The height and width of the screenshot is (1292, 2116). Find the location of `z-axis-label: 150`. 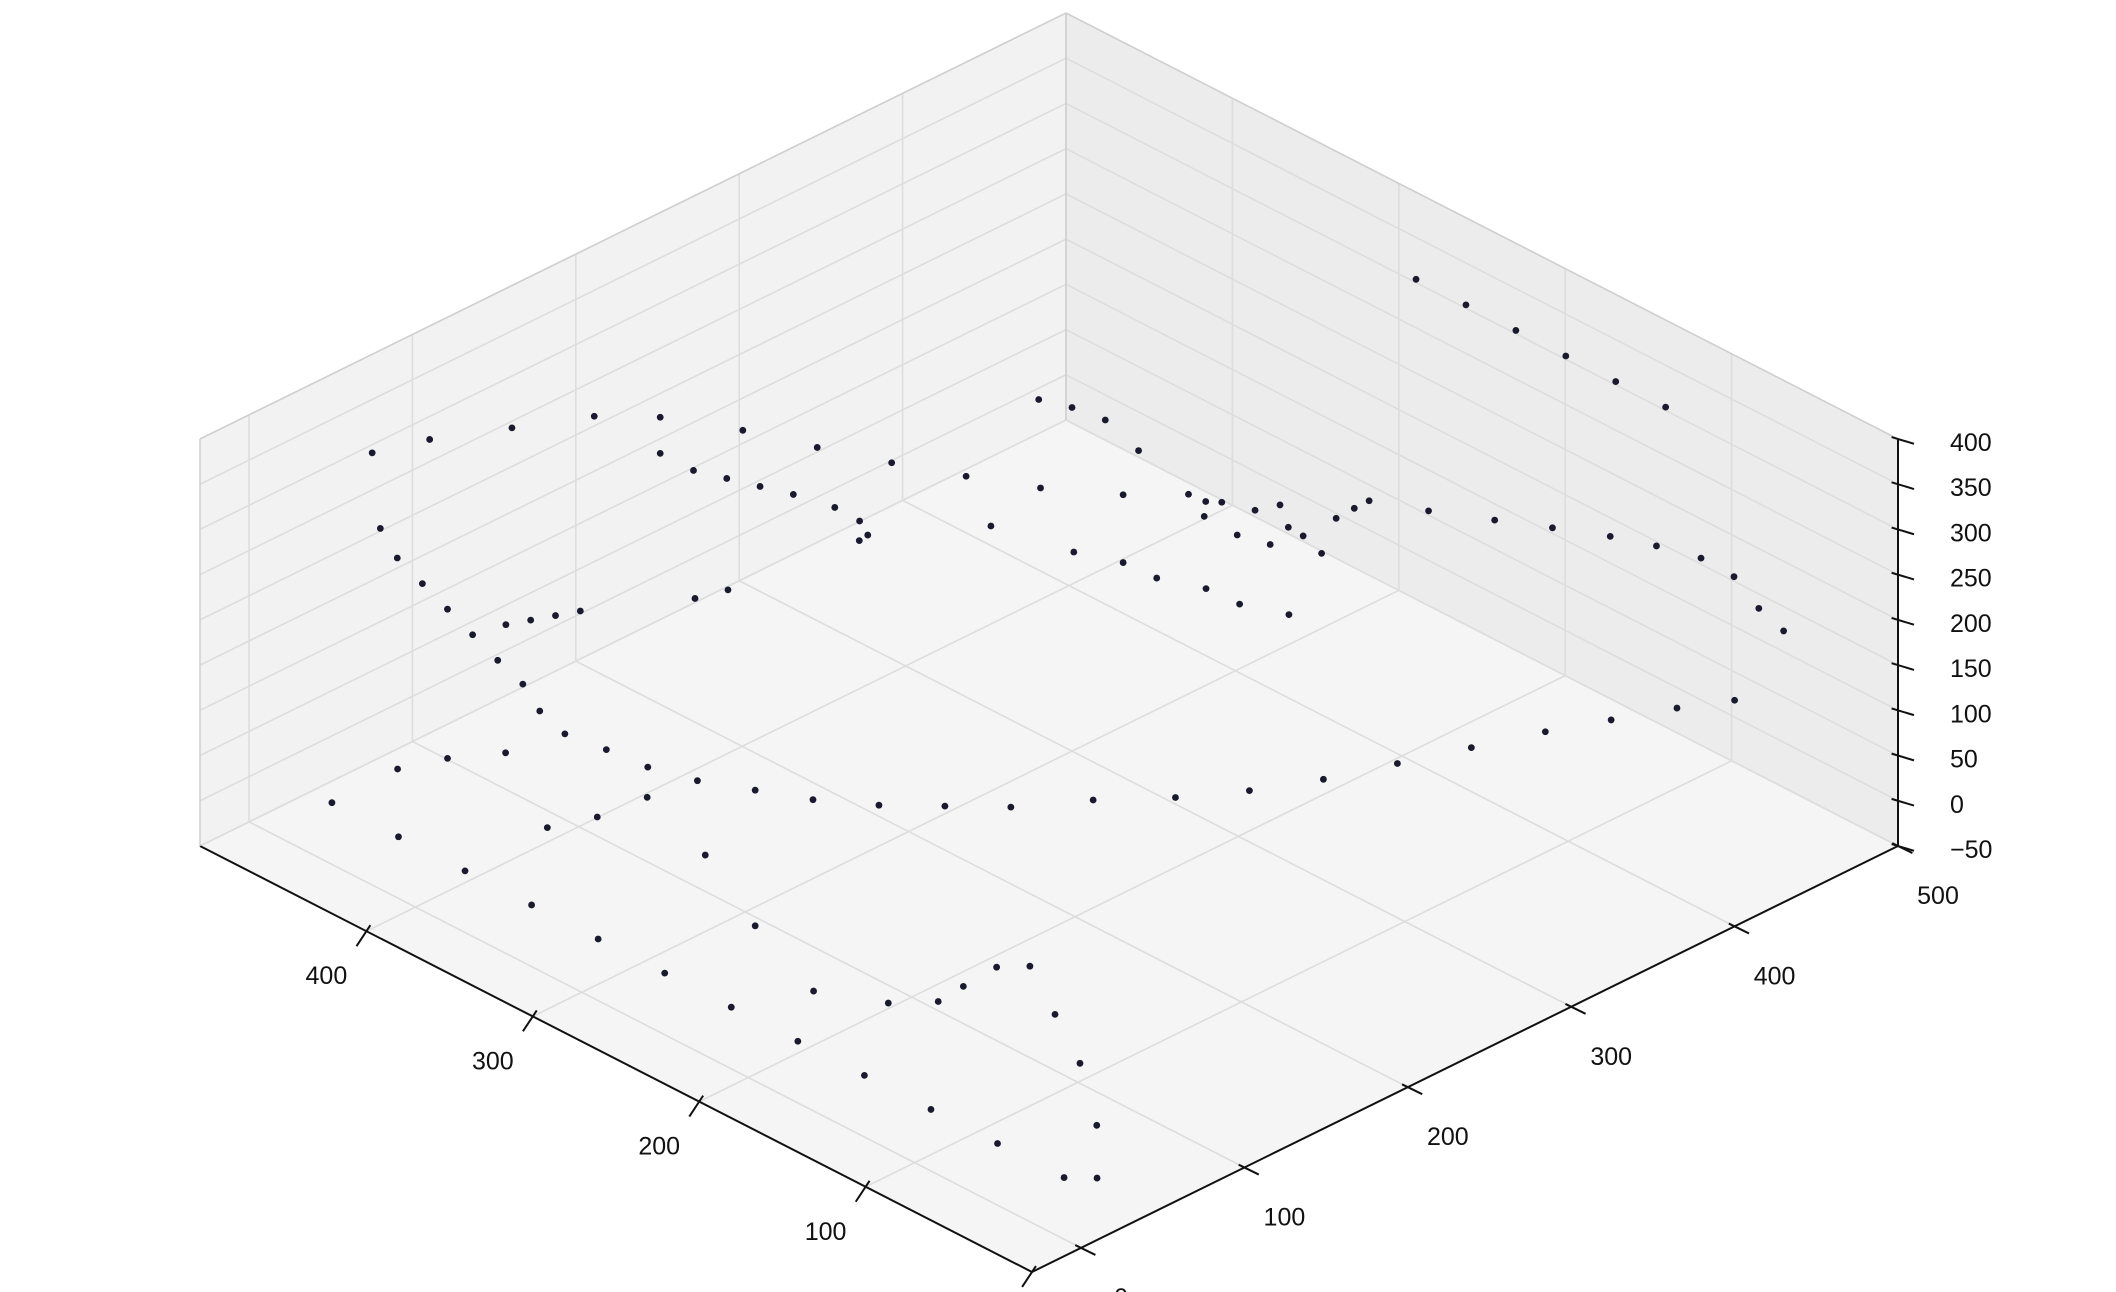

z-axis-label: 150 is located at coordinates (1971, 669).